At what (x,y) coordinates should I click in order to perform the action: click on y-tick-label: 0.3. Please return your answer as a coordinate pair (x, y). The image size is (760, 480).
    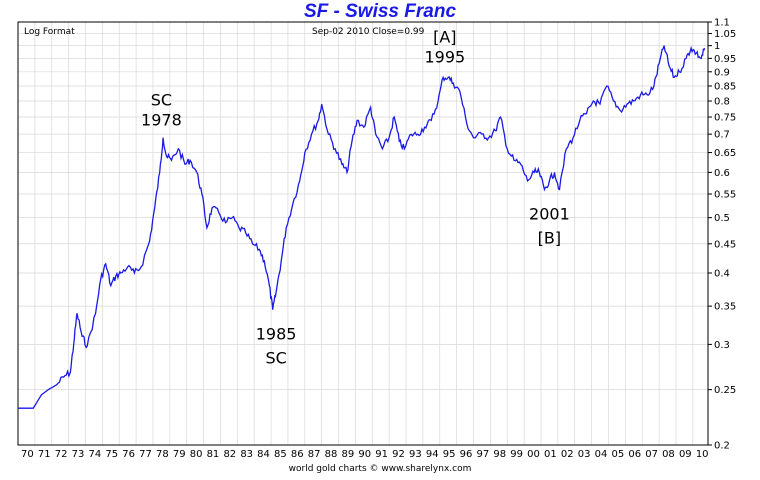
    Looking at the image, I should click on (722, 345).